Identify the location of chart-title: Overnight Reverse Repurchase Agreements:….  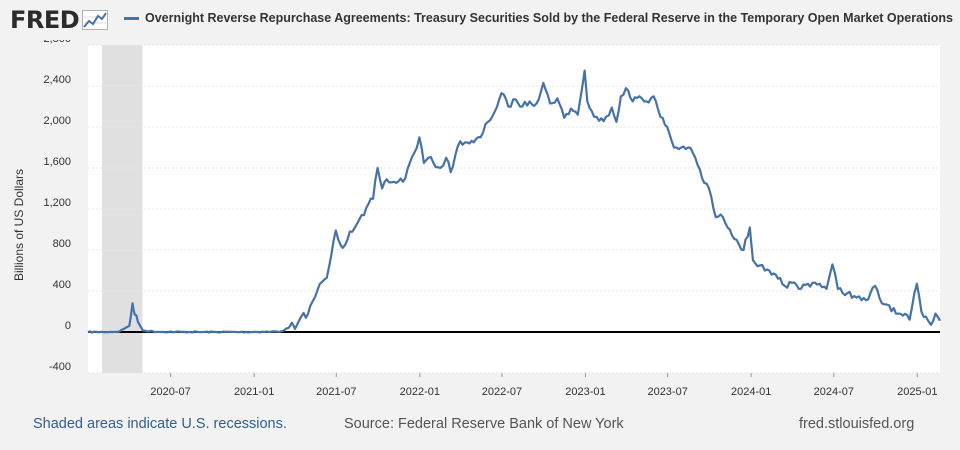
(549, 18).